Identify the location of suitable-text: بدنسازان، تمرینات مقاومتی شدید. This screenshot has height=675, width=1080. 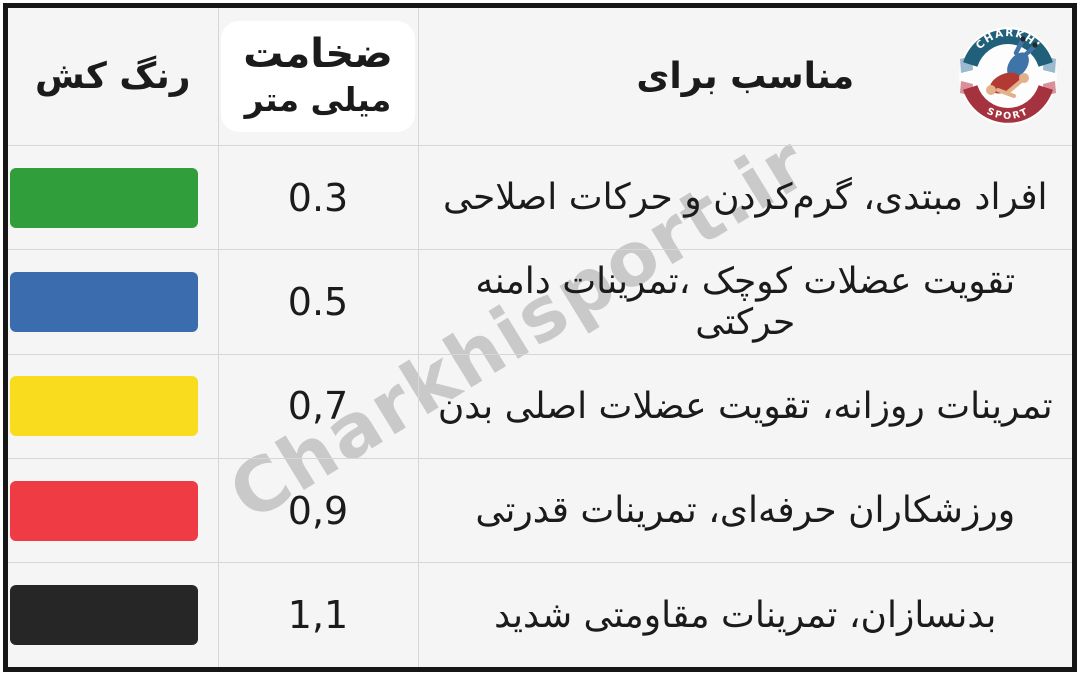
(744, 614).